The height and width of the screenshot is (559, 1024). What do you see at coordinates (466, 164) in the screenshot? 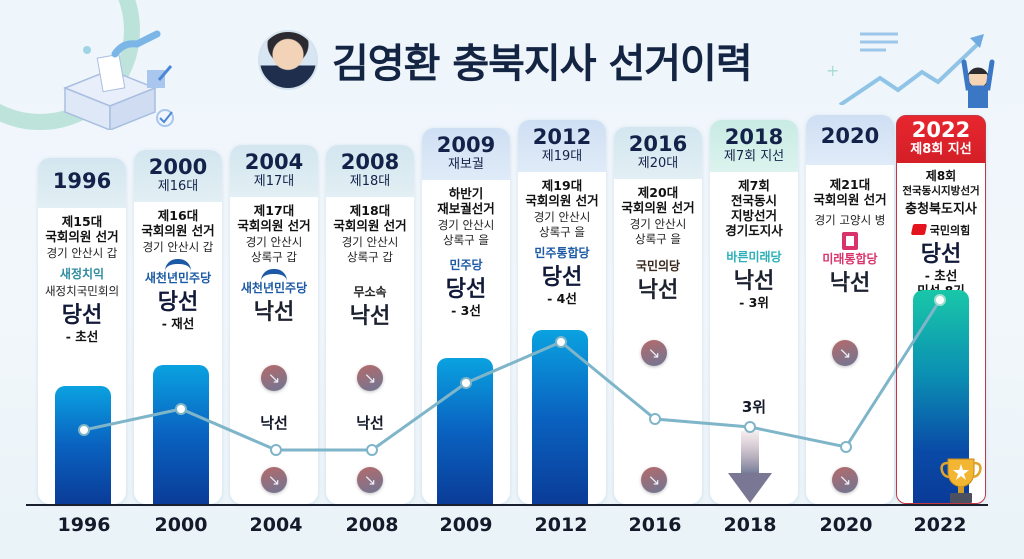
I see `column-subtitle: 재보궐` at bounding box center [466, 164].